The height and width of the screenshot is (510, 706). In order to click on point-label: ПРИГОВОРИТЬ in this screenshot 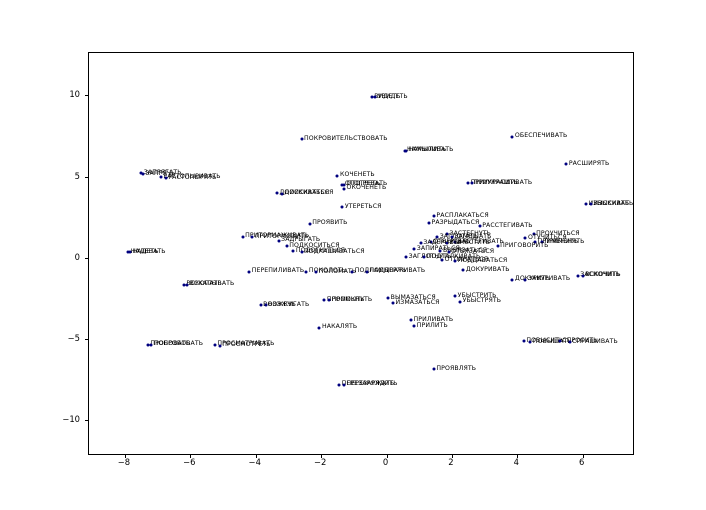, I will do `click(524, 246)`.